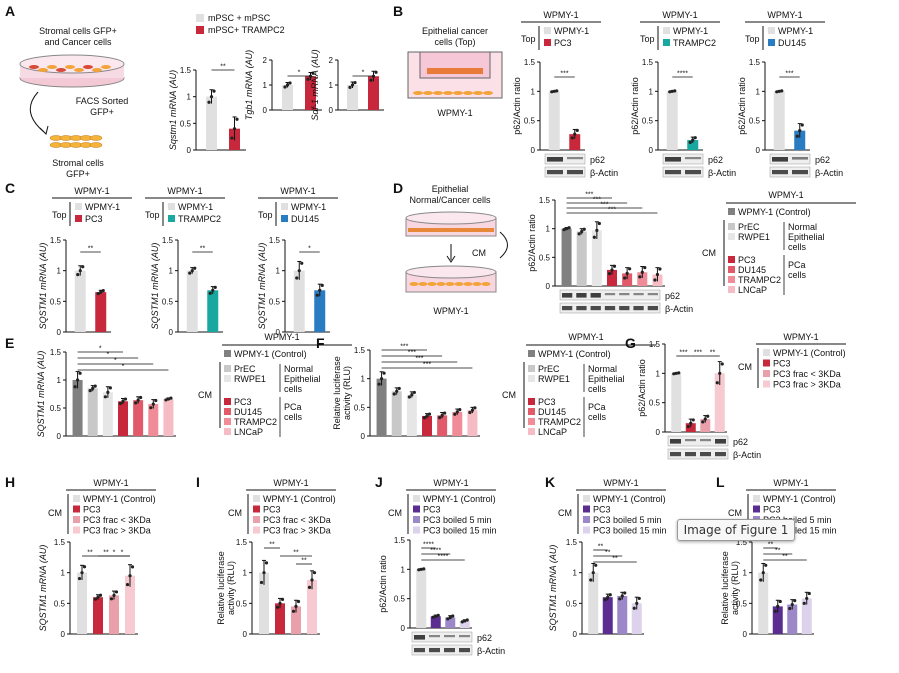  What do you see at coordinates (714, 447) in the screenshot?
I see `panel-g-blot: p62 β-Actin` at bounding box center [714, 447].